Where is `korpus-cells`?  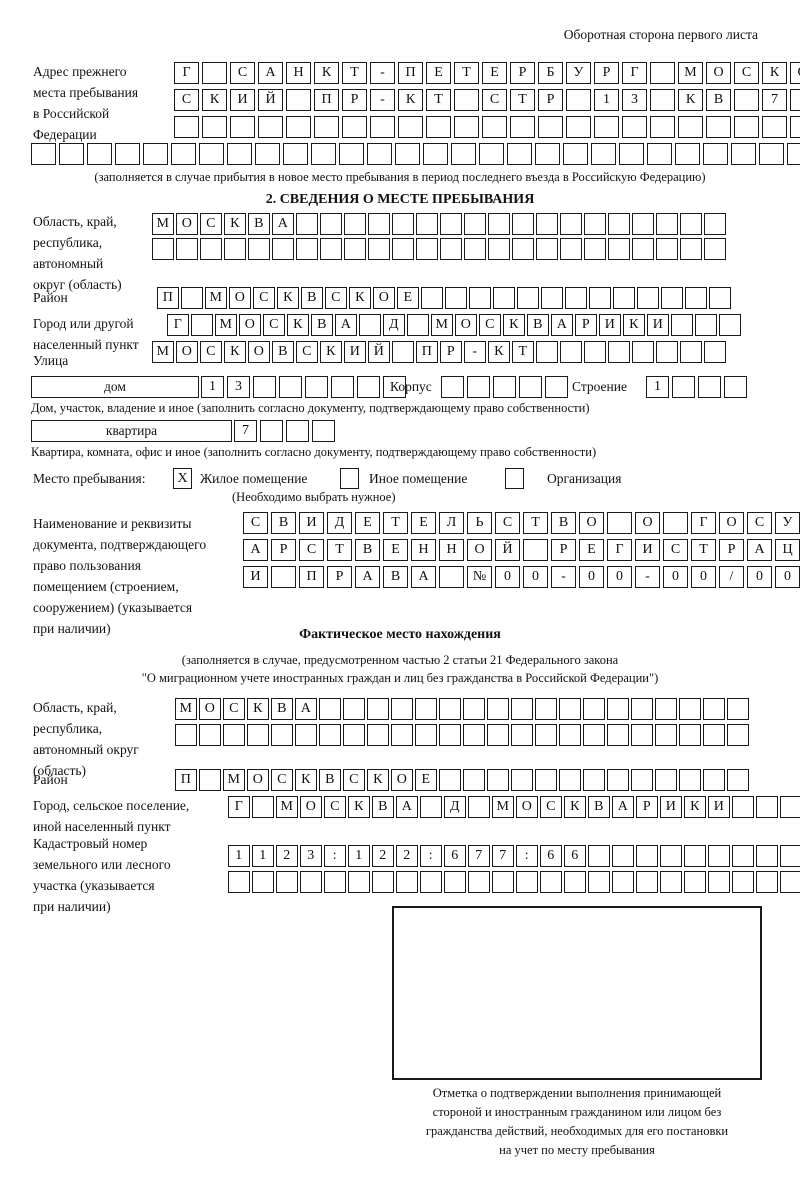 korpus-cells is located at coordinates (504, 387).